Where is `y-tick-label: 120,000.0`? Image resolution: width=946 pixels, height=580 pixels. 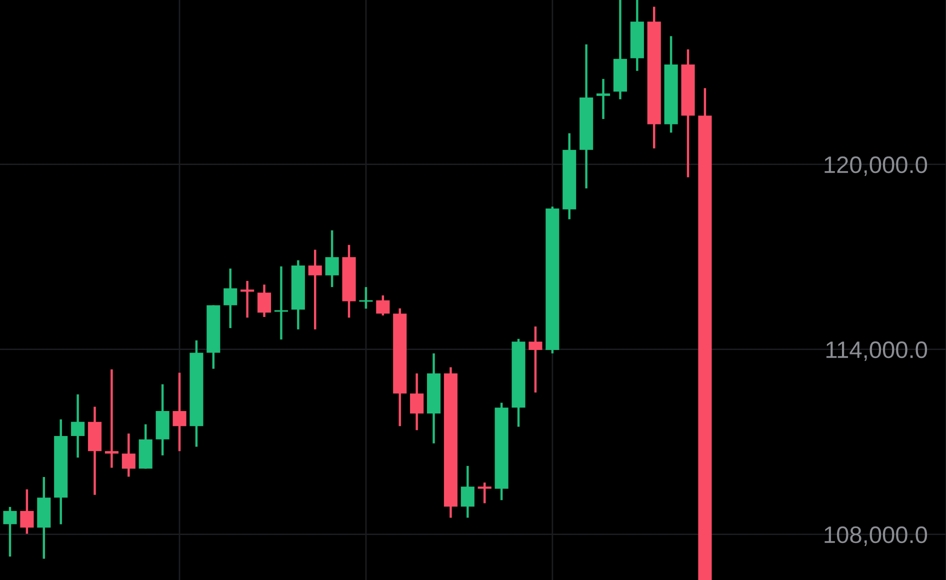
y-tick-label: 120,000.0 is located at coordinates (876, 166).